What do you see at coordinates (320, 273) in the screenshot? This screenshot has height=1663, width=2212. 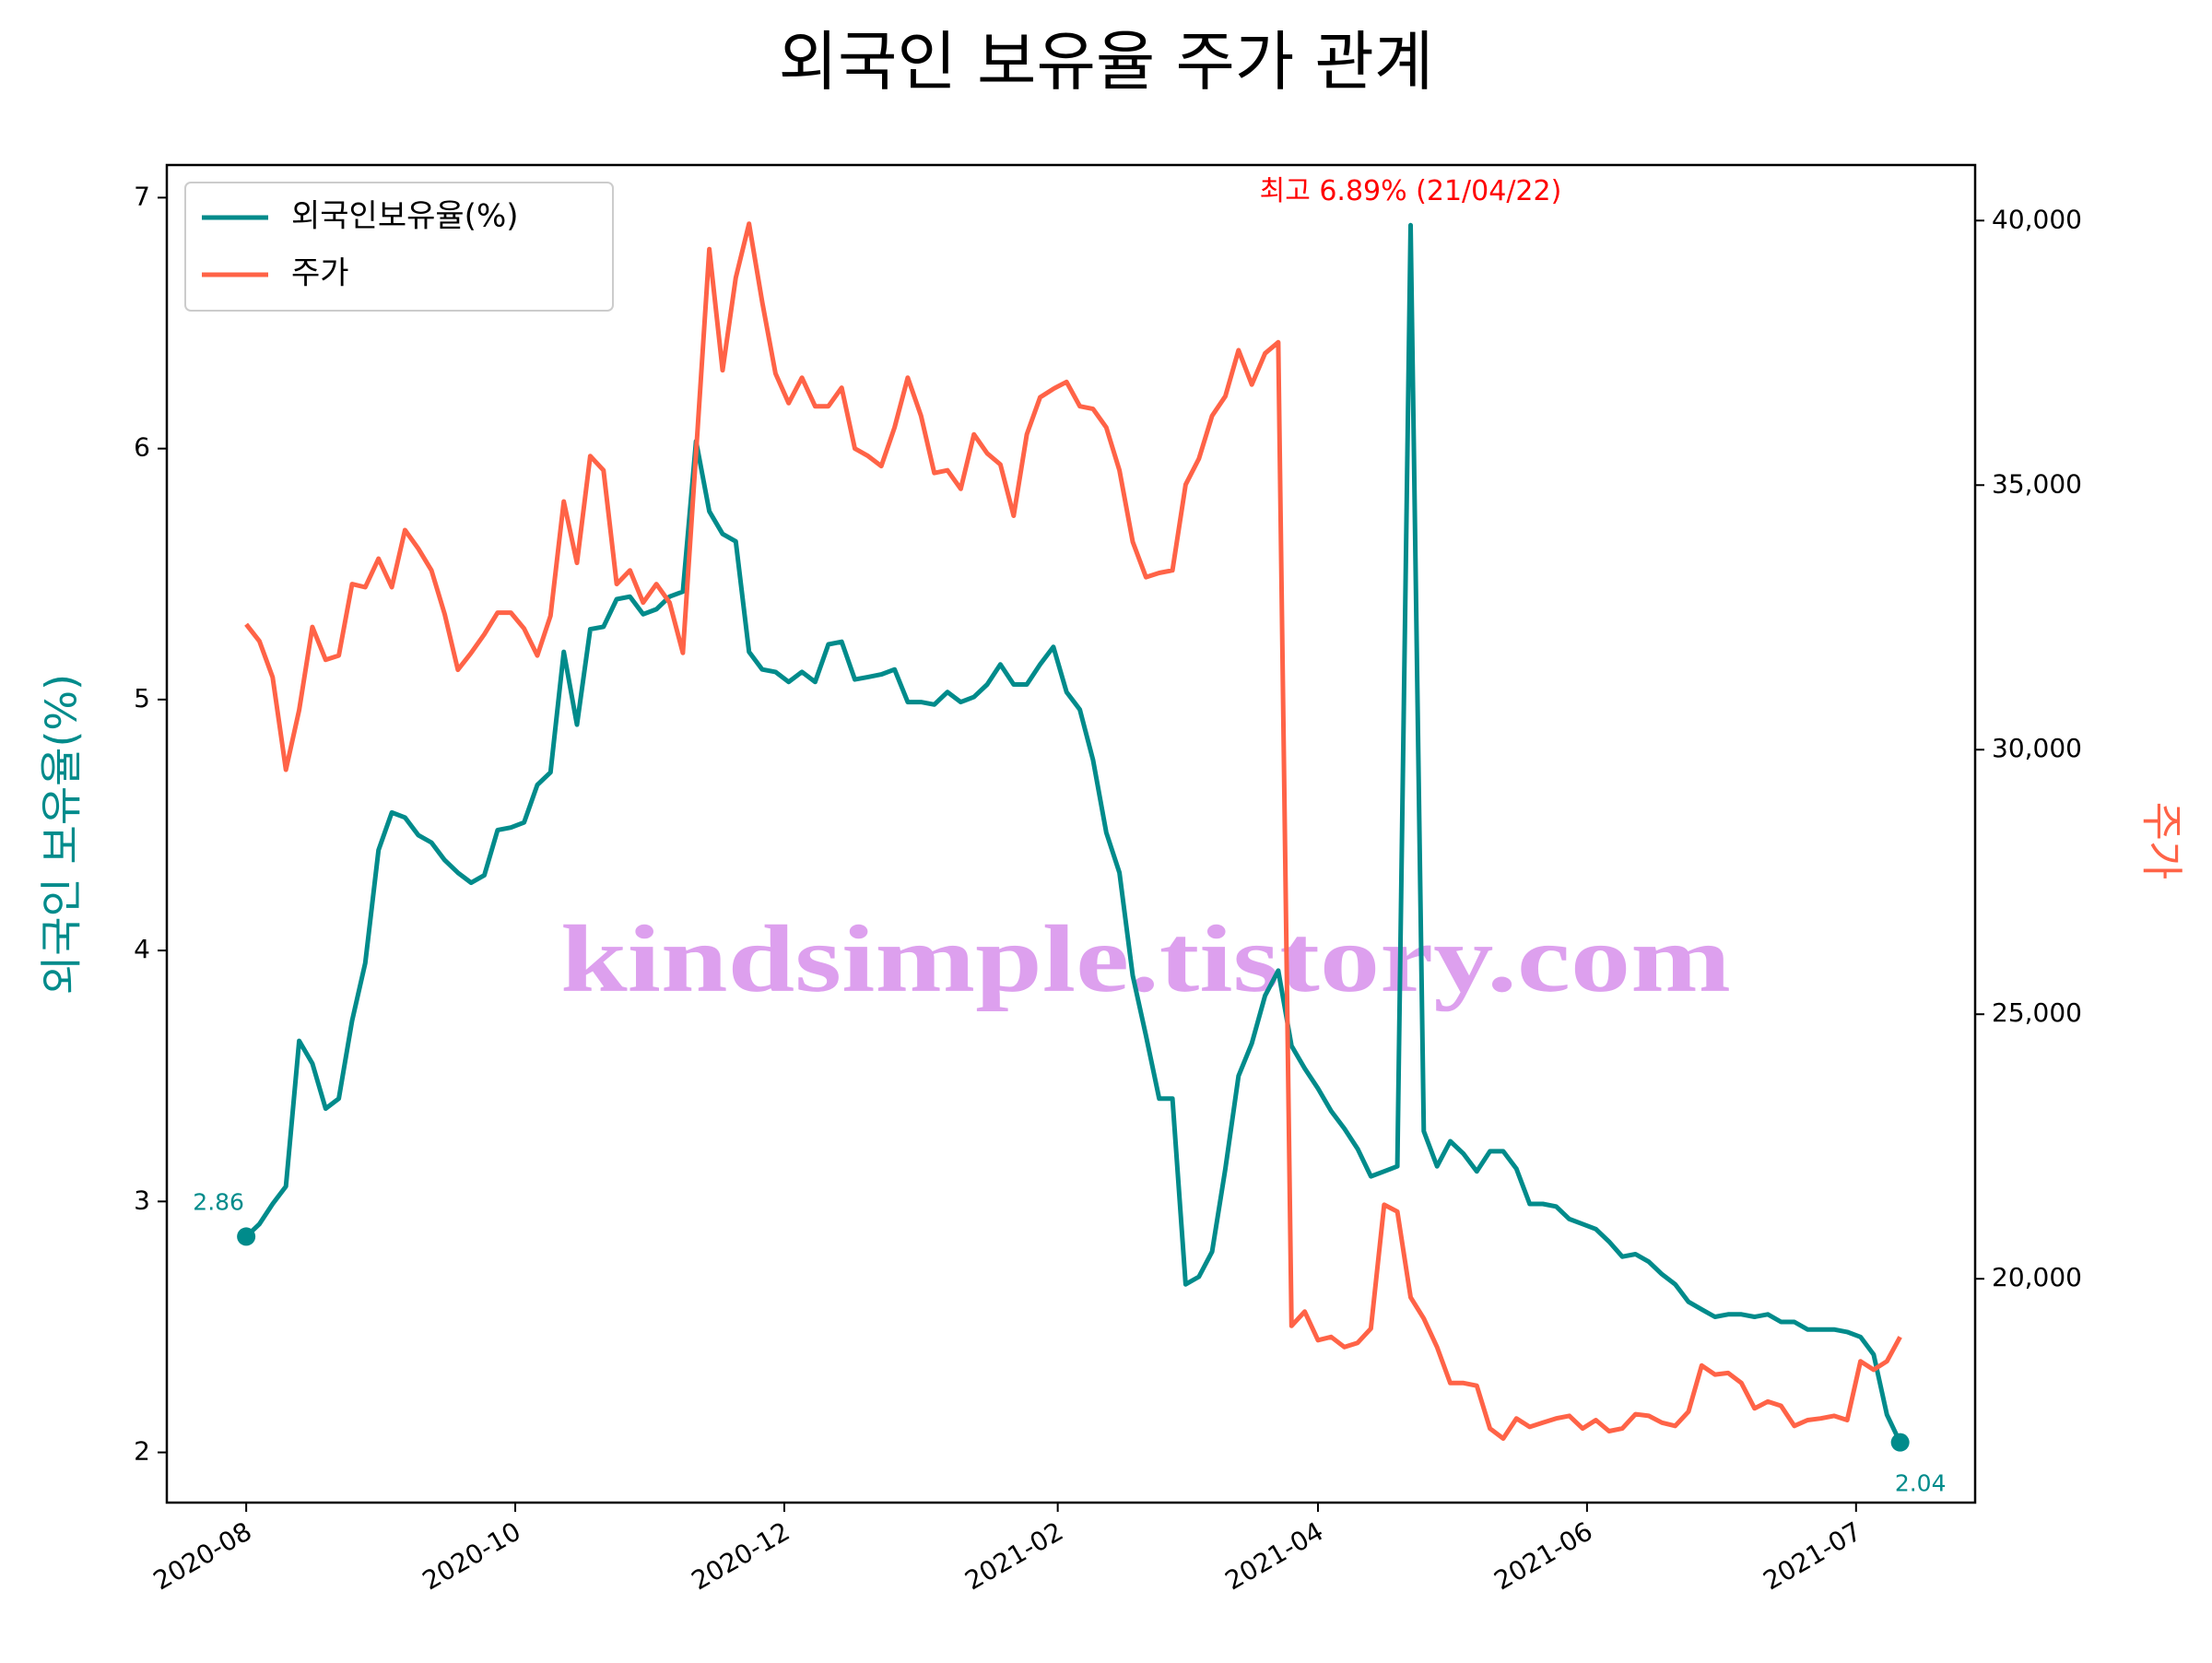 I see `legend-label: 주가` at bounding box center [320, 273].